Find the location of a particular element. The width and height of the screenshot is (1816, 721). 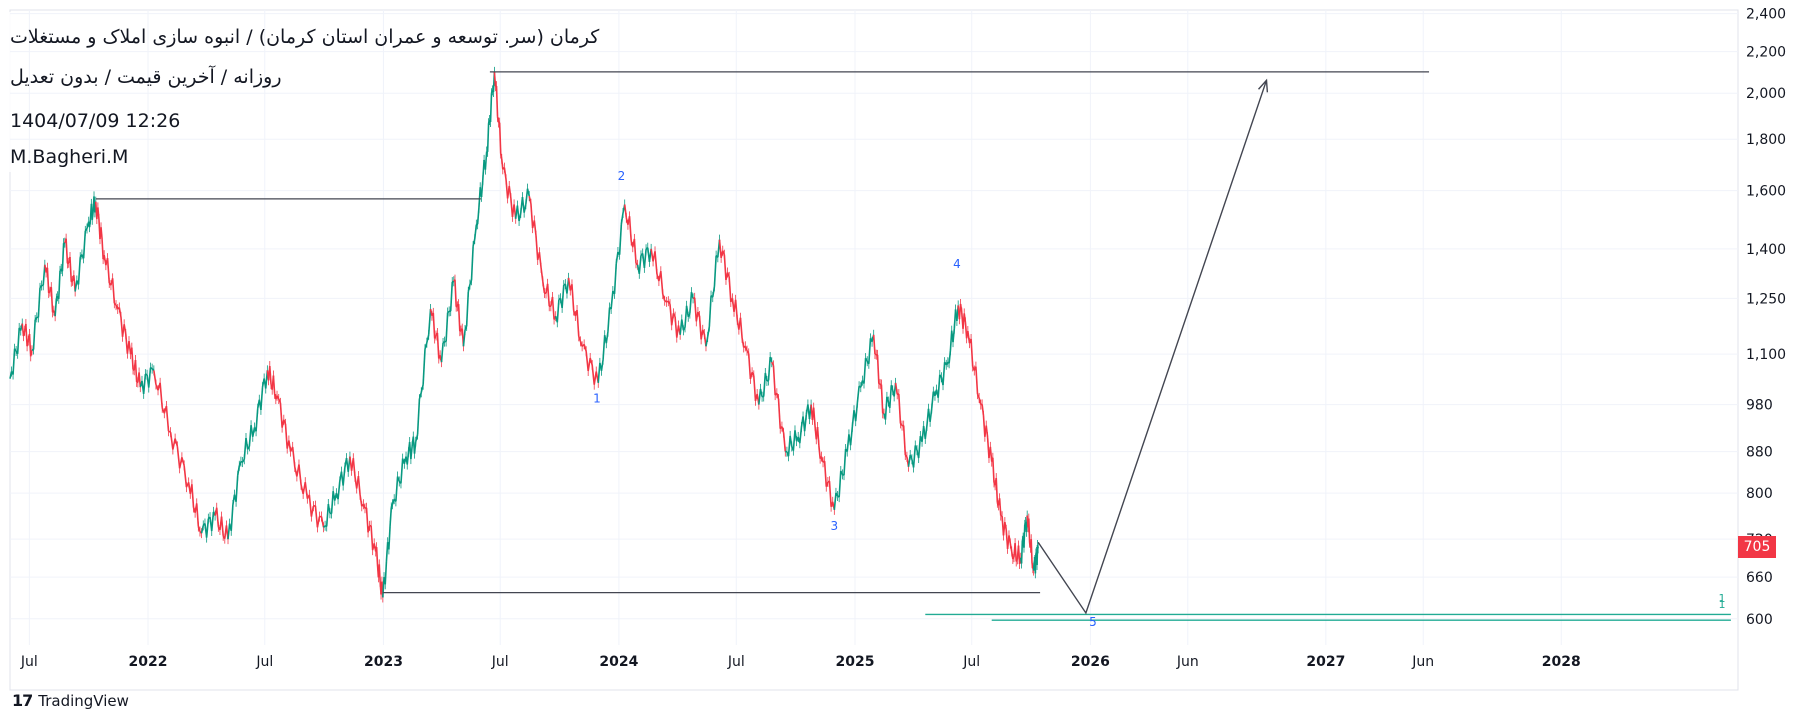

chart-timestamp: 1404/07/09 12:26 is located at coordinates (95, 121).